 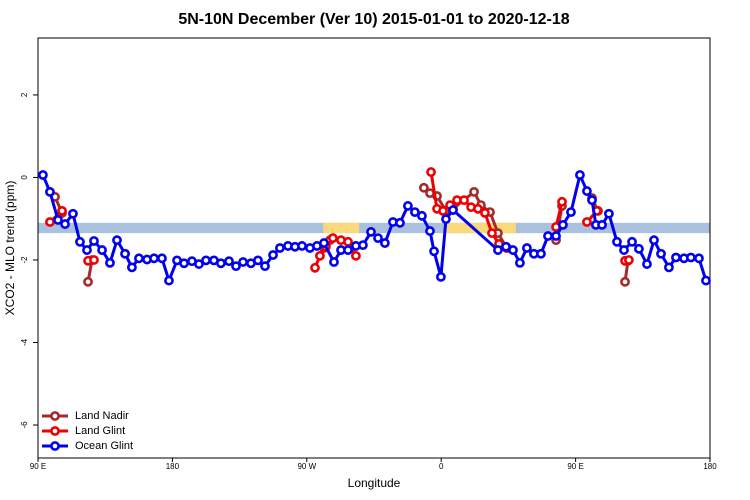 What do you see at coordinates (441, 466) in the screenshot?
I see `x-tick-label: 0` at bounding box center [441, 466].